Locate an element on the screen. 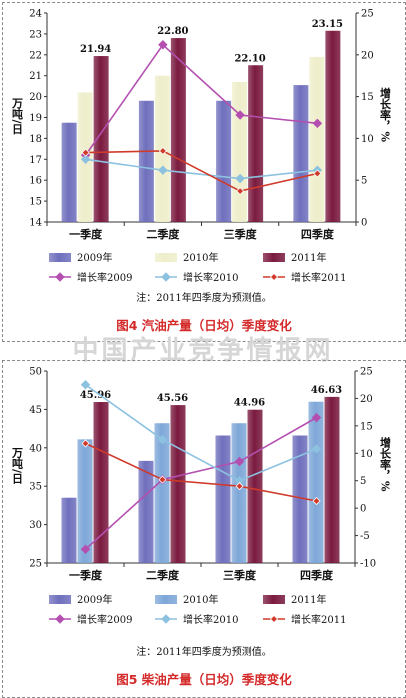  y-tick-label: 24 is located at coordinates (35, 14).